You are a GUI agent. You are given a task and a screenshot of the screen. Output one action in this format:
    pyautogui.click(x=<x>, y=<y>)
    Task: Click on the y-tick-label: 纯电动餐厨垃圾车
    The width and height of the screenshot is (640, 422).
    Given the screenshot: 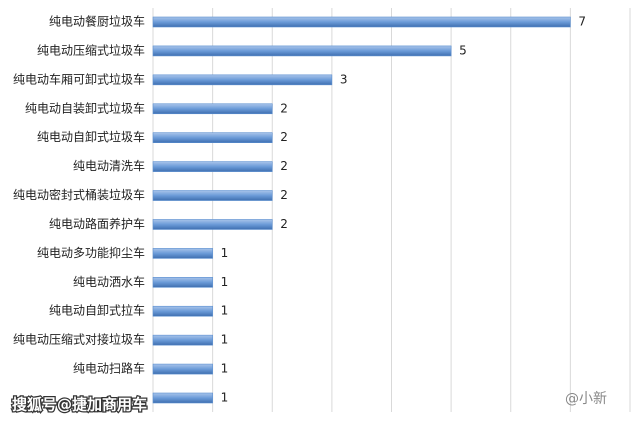 What is the action you would take?
    pyautogui.click(x=97, y=21)
    